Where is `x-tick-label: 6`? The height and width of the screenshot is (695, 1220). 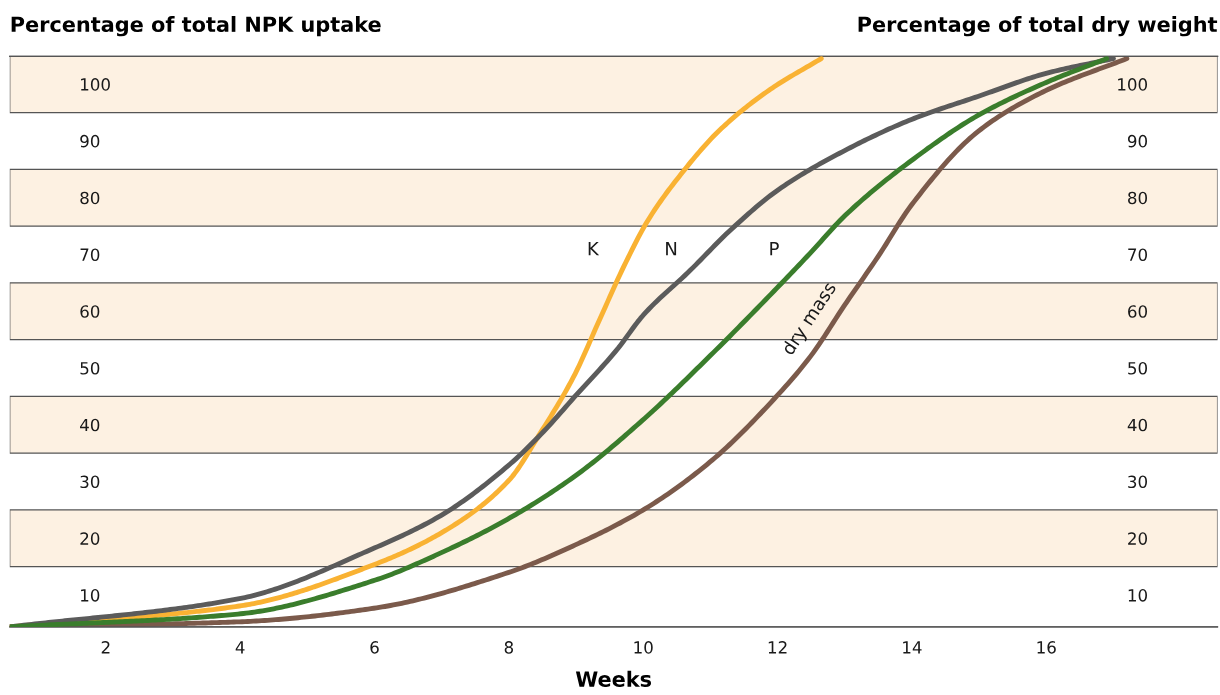 x-tick-label: 6 is located at coordinates (374, 647).